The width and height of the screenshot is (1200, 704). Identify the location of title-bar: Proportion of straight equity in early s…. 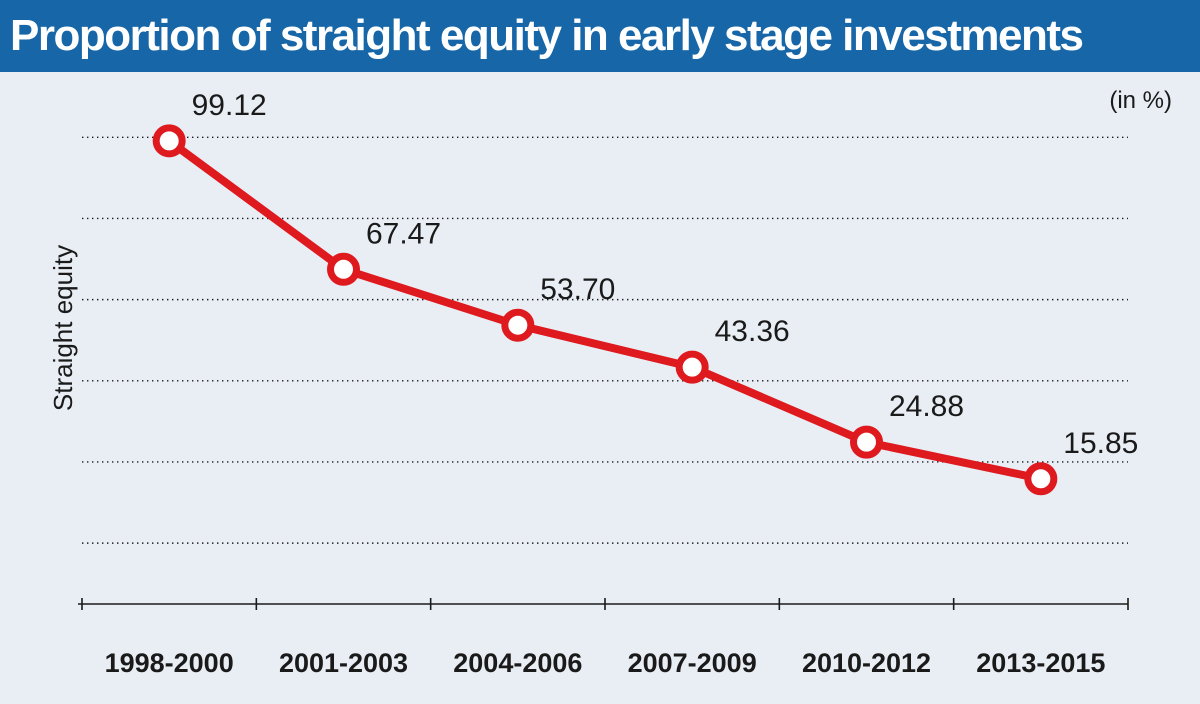
(600, 36).